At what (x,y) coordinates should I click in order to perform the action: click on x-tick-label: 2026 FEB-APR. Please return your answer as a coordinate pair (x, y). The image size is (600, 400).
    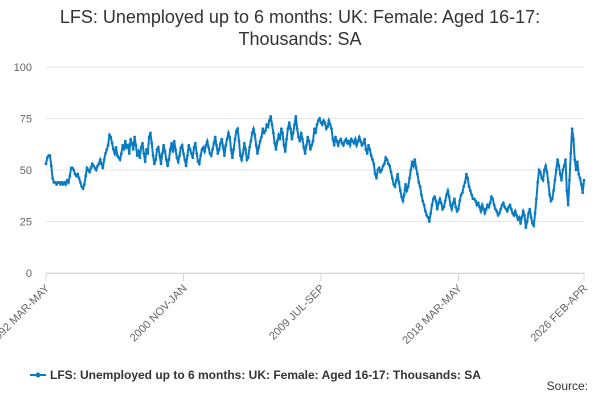
    Looking at the image, I should click on (559, 314).